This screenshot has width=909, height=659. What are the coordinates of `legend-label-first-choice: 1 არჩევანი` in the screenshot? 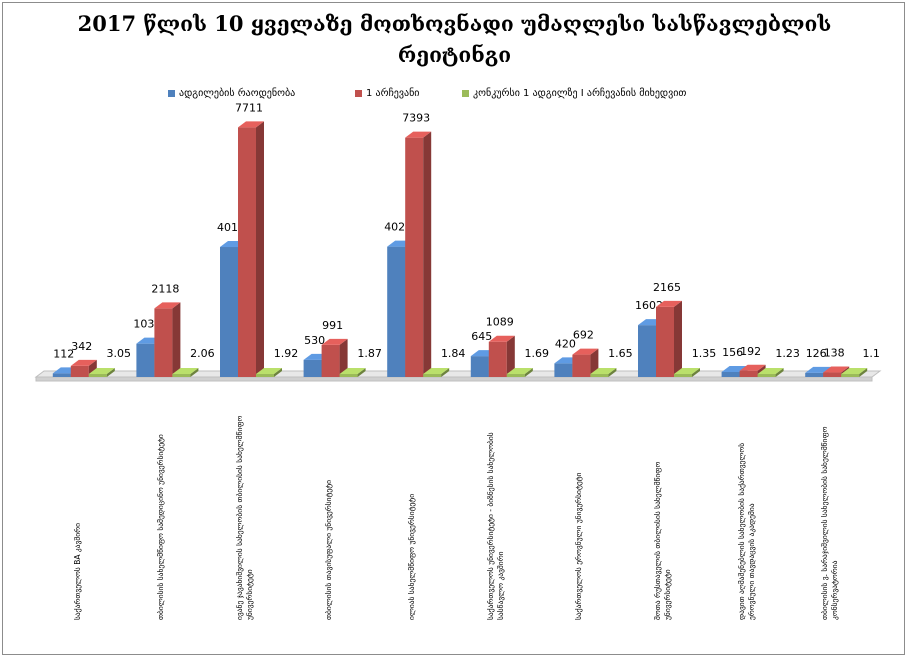 It's located at (393, 93).